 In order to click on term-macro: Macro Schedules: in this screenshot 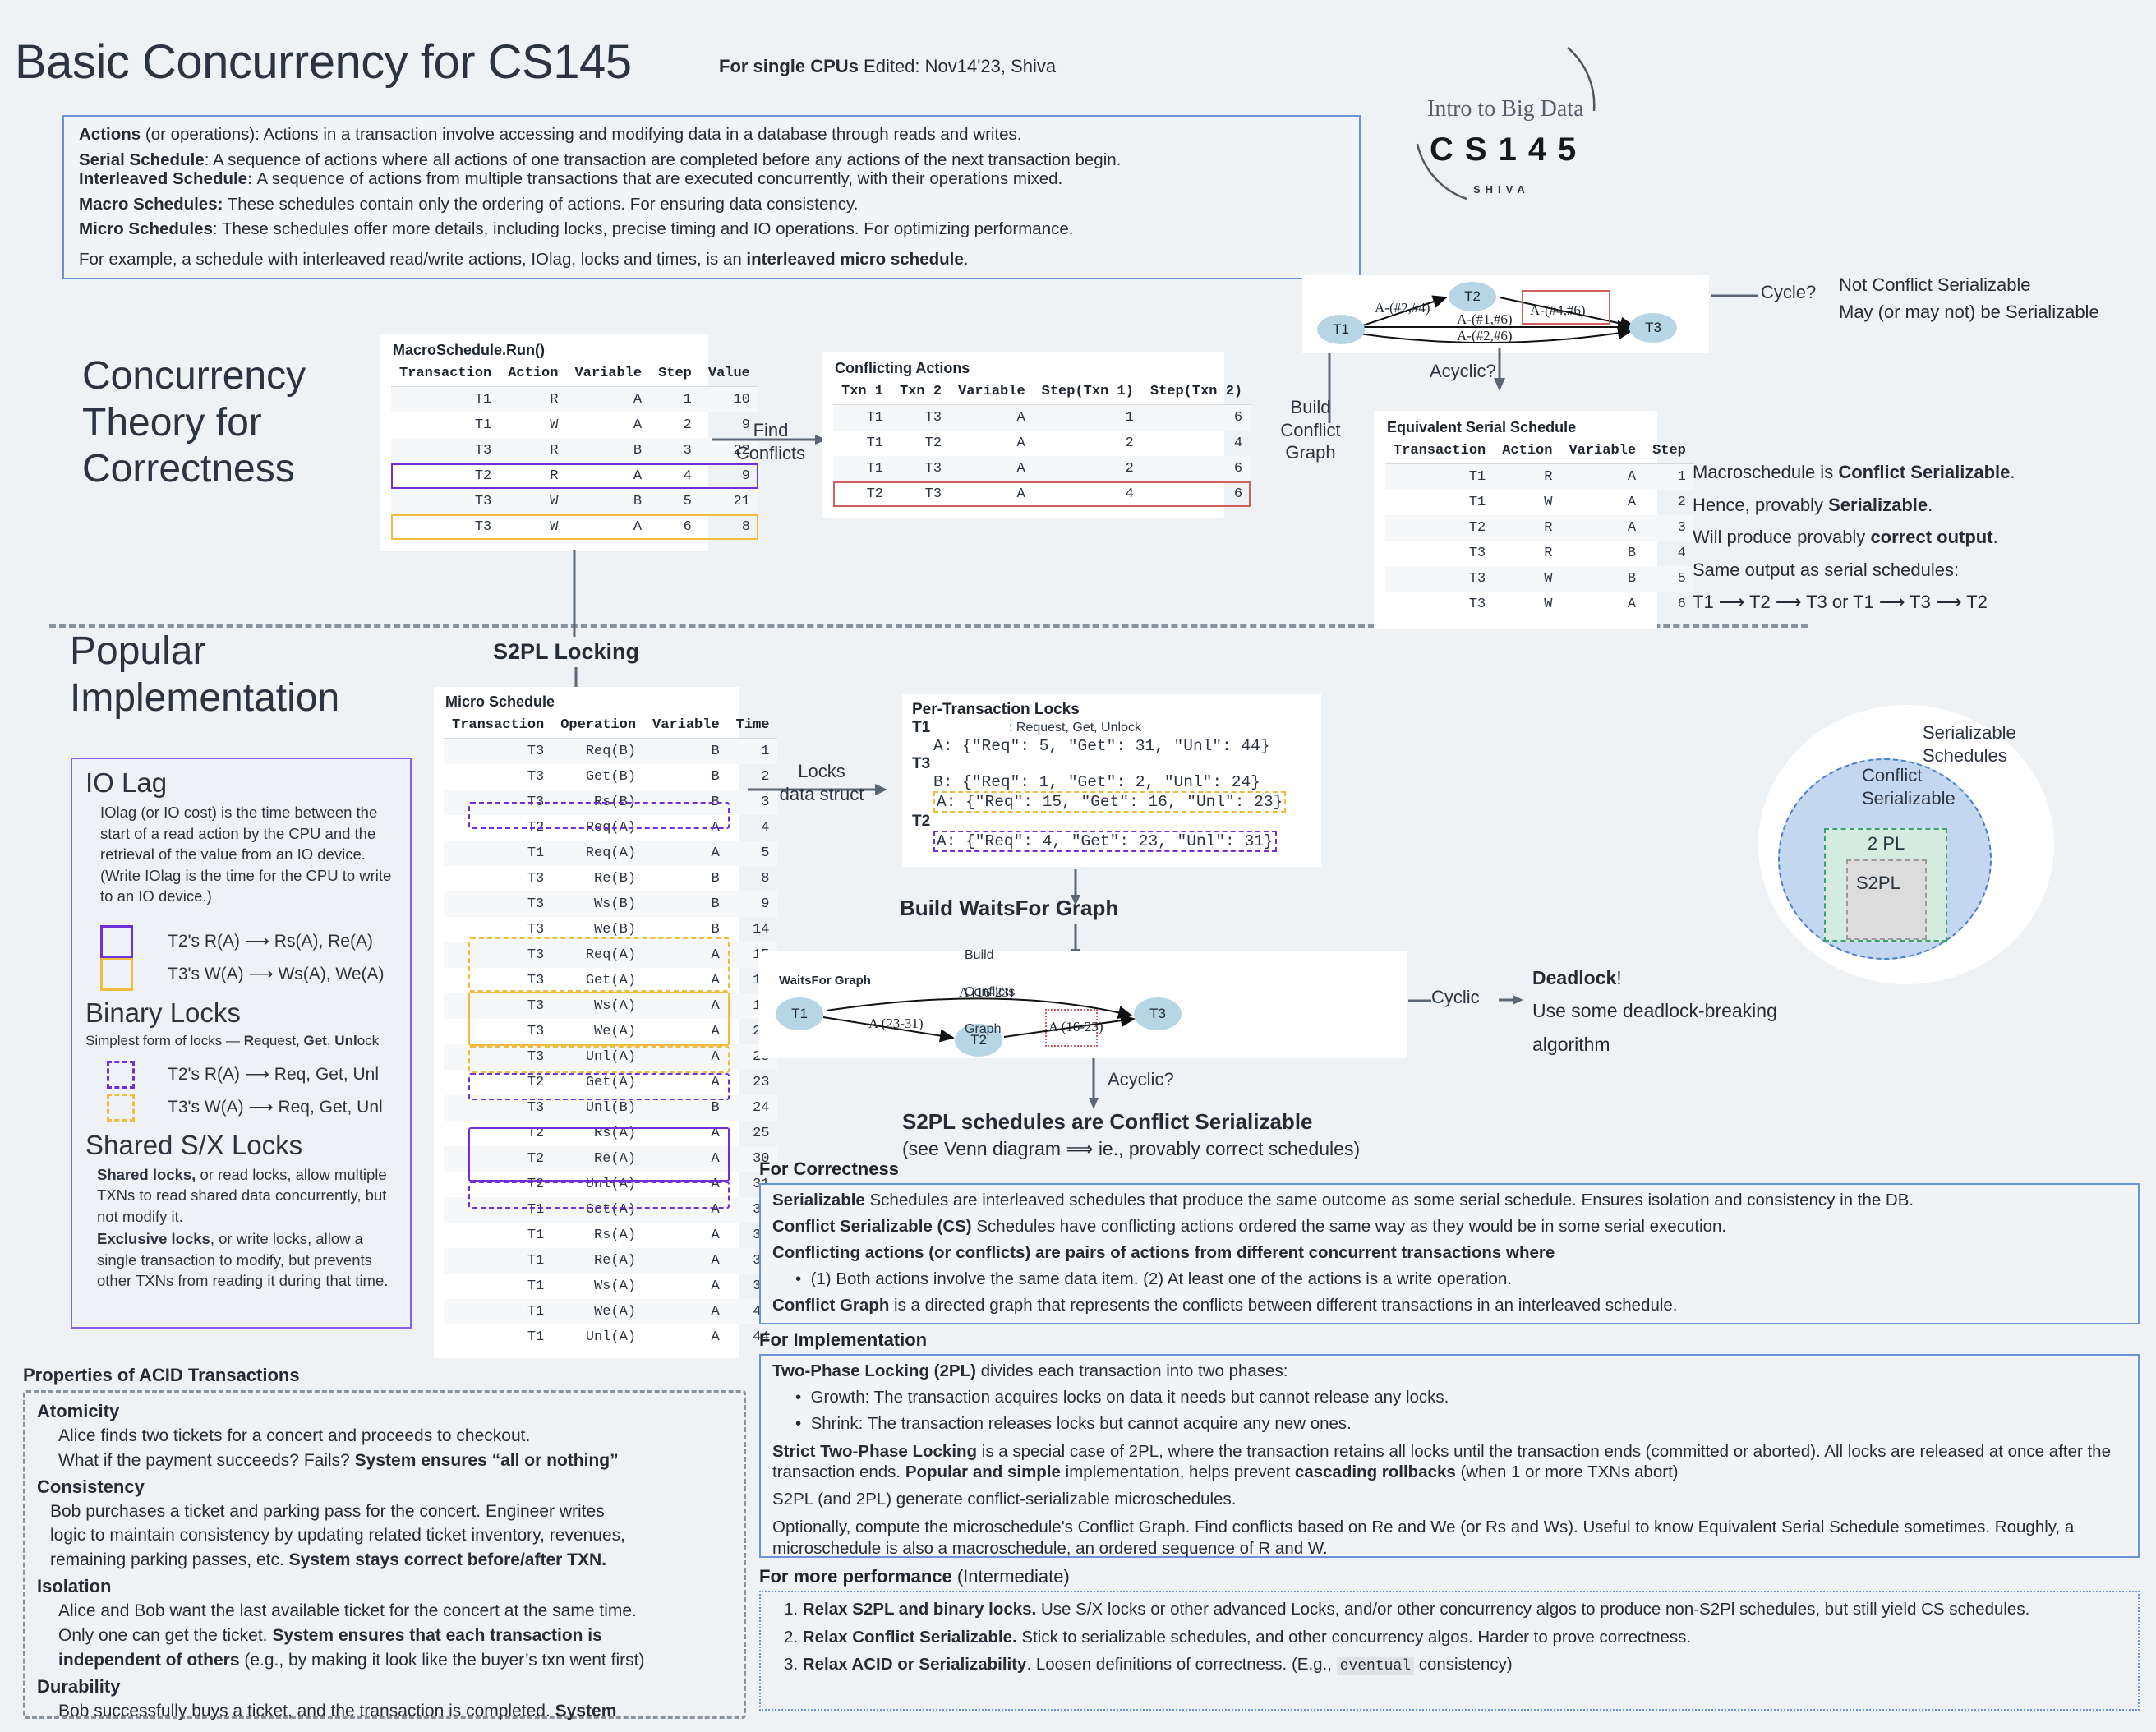, I will do `click(151, 204)`.